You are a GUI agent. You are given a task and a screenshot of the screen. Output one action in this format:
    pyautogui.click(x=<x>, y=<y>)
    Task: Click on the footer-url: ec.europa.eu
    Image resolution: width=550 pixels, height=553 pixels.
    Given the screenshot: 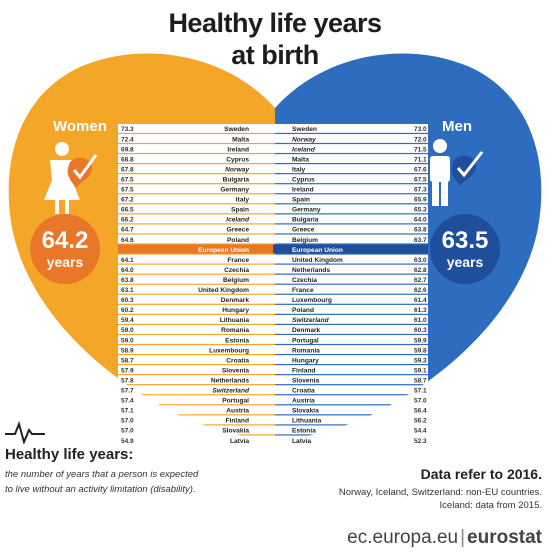 What is the action you would take?
    pyautogui.click(x=403, y=537)
    